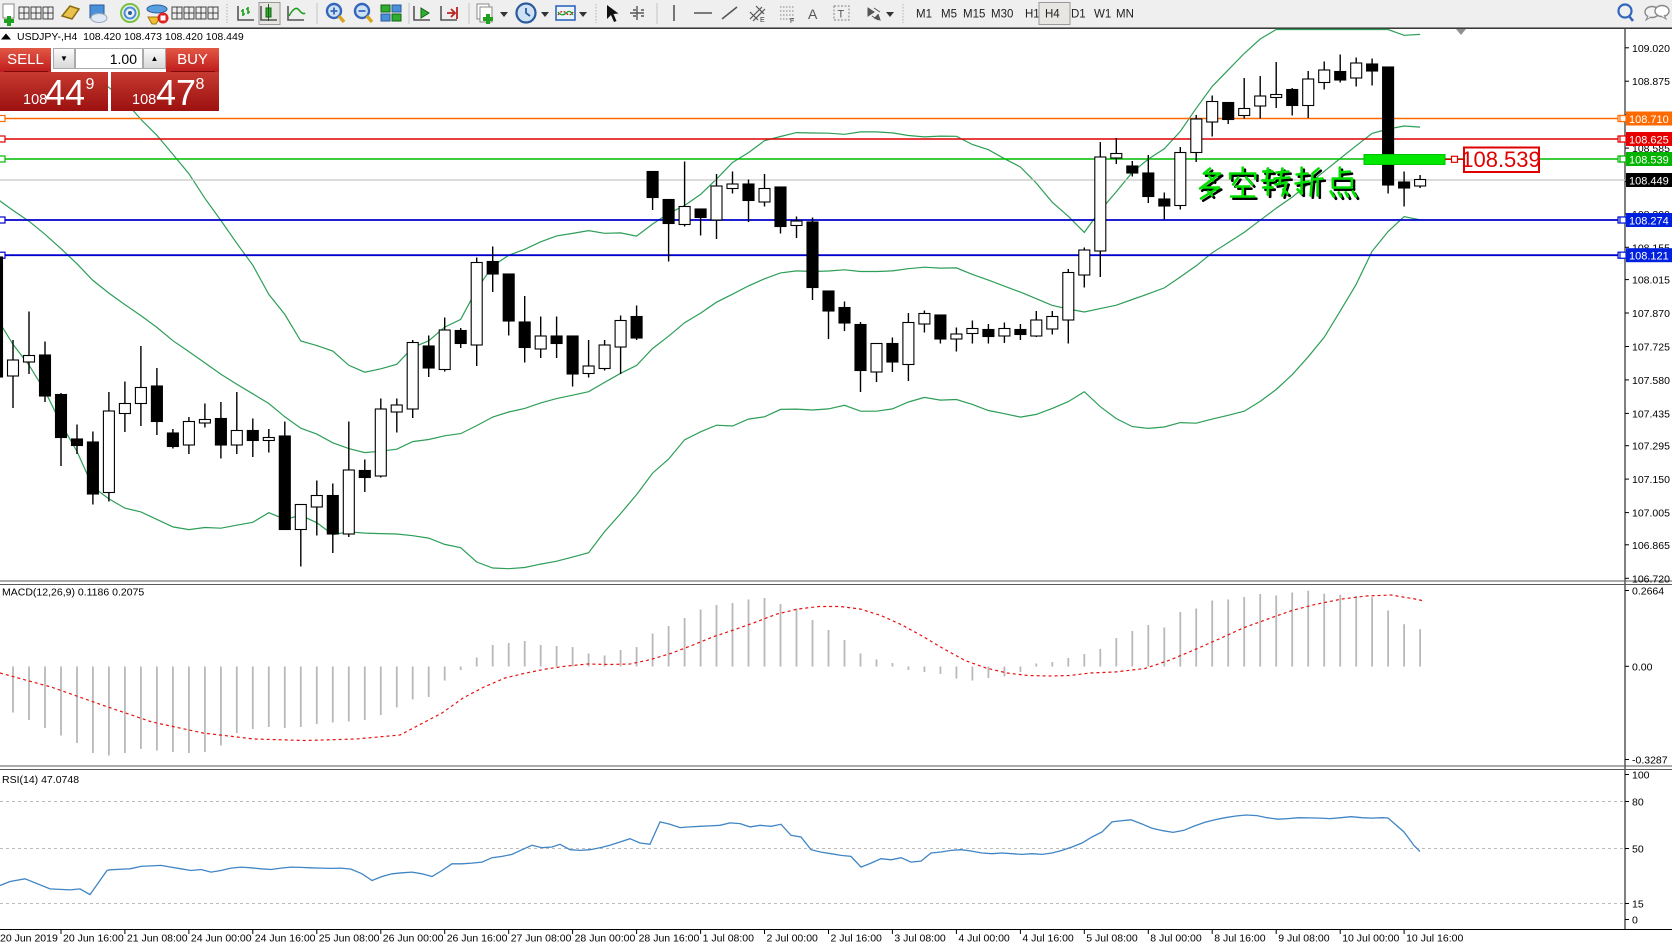  Describe the element at coordinates (1635, 921) in the screenshot. I see `svg-text: 0` at that location.